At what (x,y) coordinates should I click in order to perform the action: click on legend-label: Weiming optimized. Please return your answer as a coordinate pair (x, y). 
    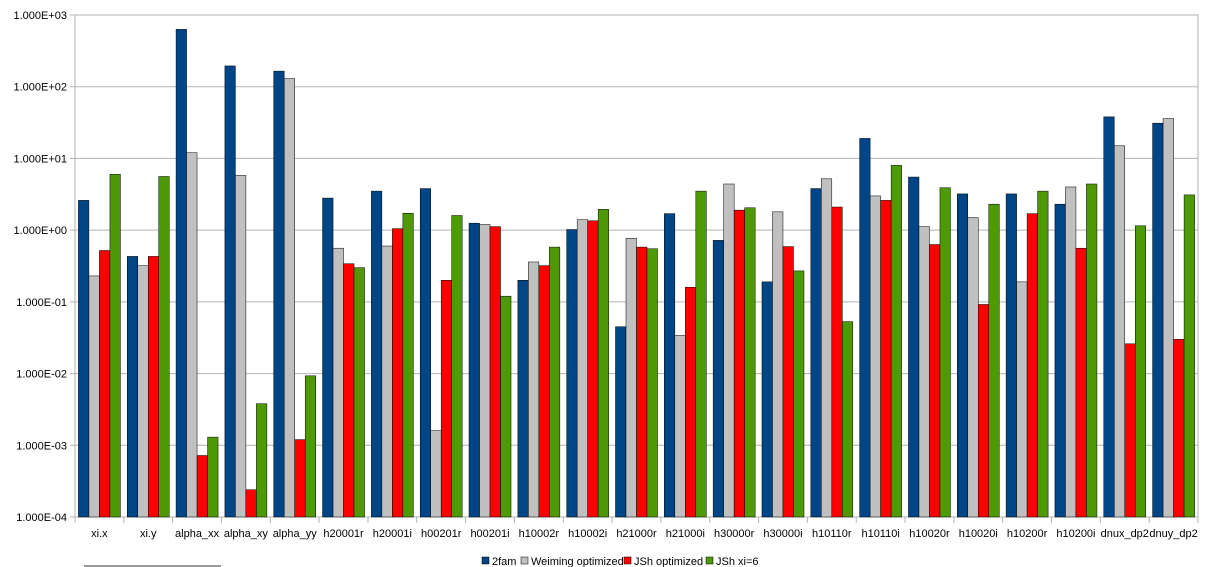
    Looking at the image, I should click on (577, 561).